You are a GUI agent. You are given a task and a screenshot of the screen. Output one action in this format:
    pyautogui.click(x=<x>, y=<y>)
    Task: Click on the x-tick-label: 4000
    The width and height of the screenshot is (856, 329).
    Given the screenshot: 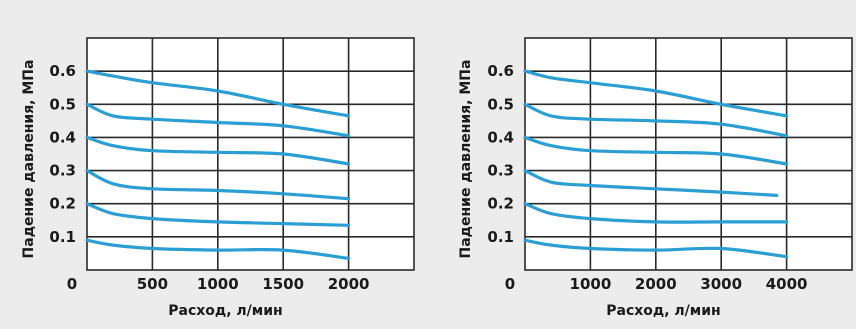 What is the action you would take?
    pyautogui.click(x=787, y=284)
    